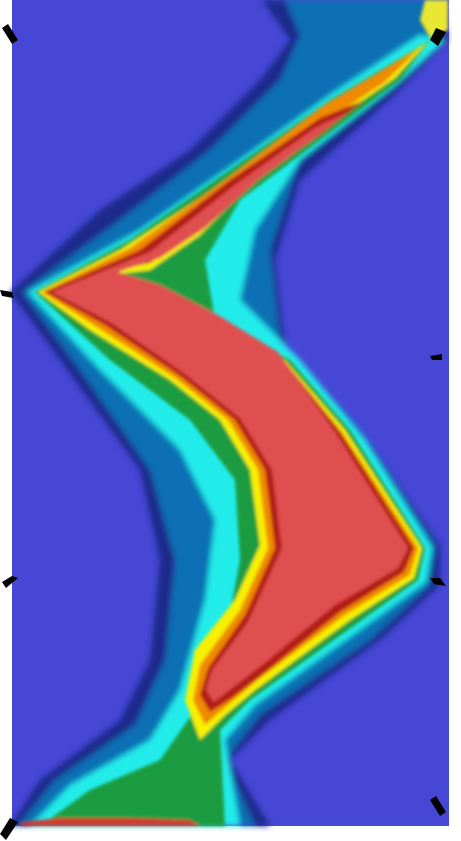  I want to click on band-corner, so click(434, 19).